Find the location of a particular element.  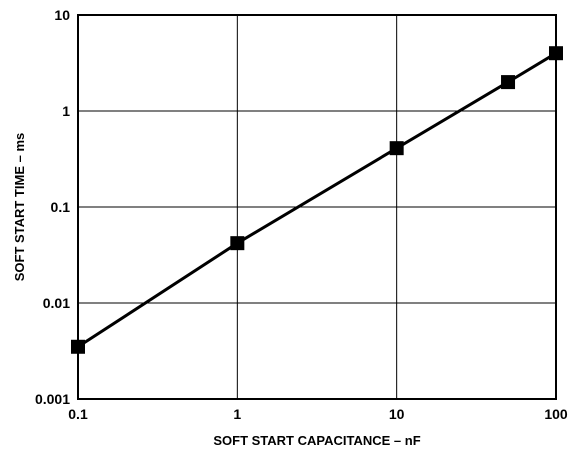

x-tick-labels: 0.1 1 10 100 is located at coordinates (318, 414).